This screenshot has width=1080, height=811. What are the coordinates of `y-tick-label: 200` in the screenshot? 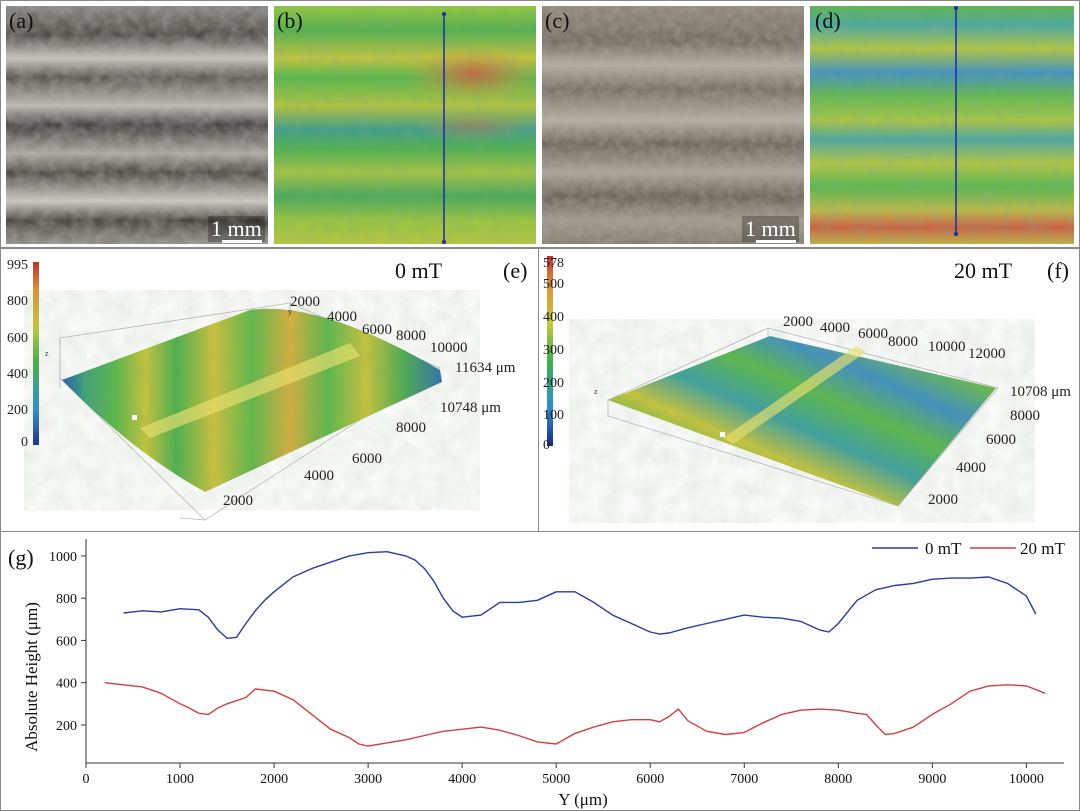 It's located at (66, 726).